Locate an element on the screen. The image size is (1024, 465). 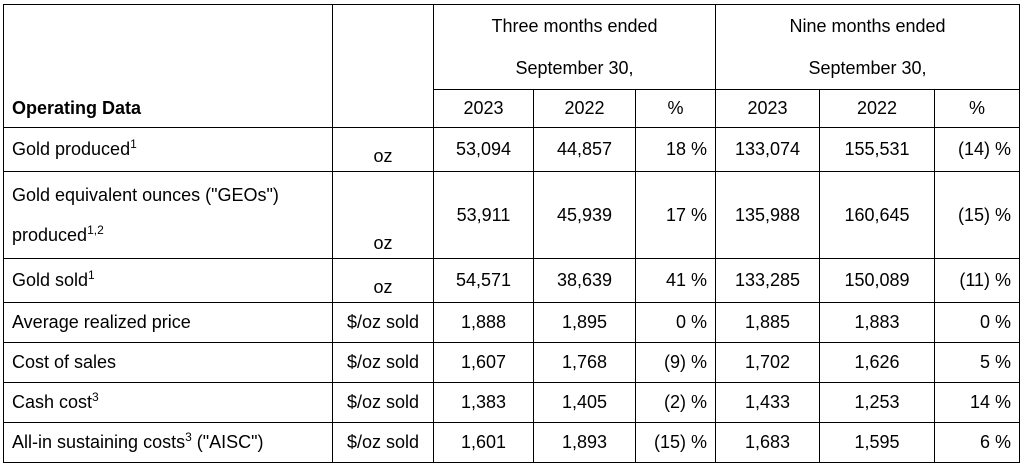
col-2022-nine-months: 2022 is located at coordinates (877, 108).